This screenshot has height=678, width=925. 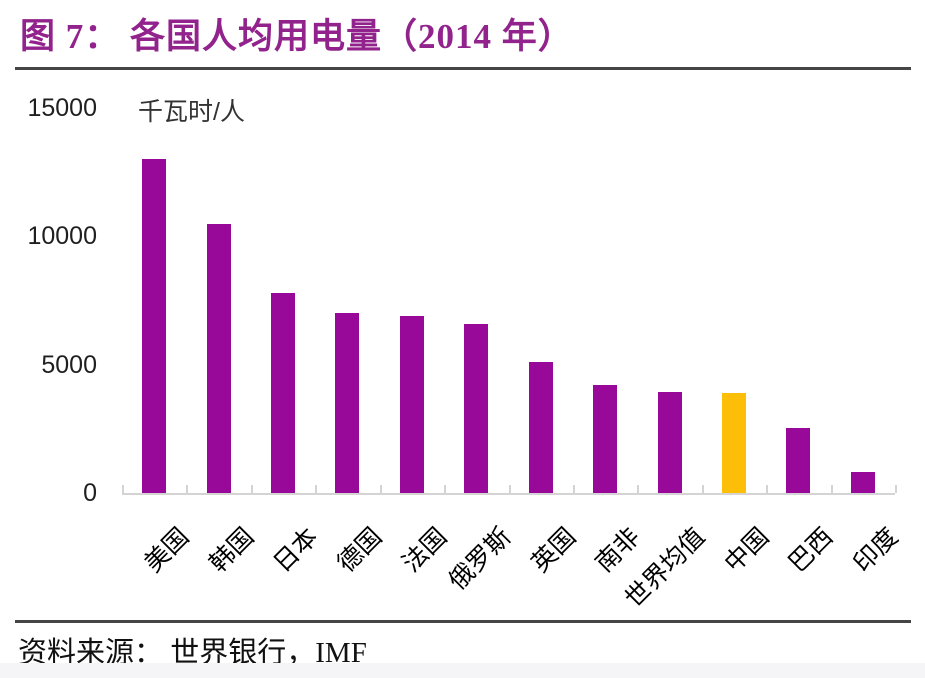 What do you see at coordinates (733, 442) in the screenshot?
I see `bar-china` at bounding box center [733, 442].